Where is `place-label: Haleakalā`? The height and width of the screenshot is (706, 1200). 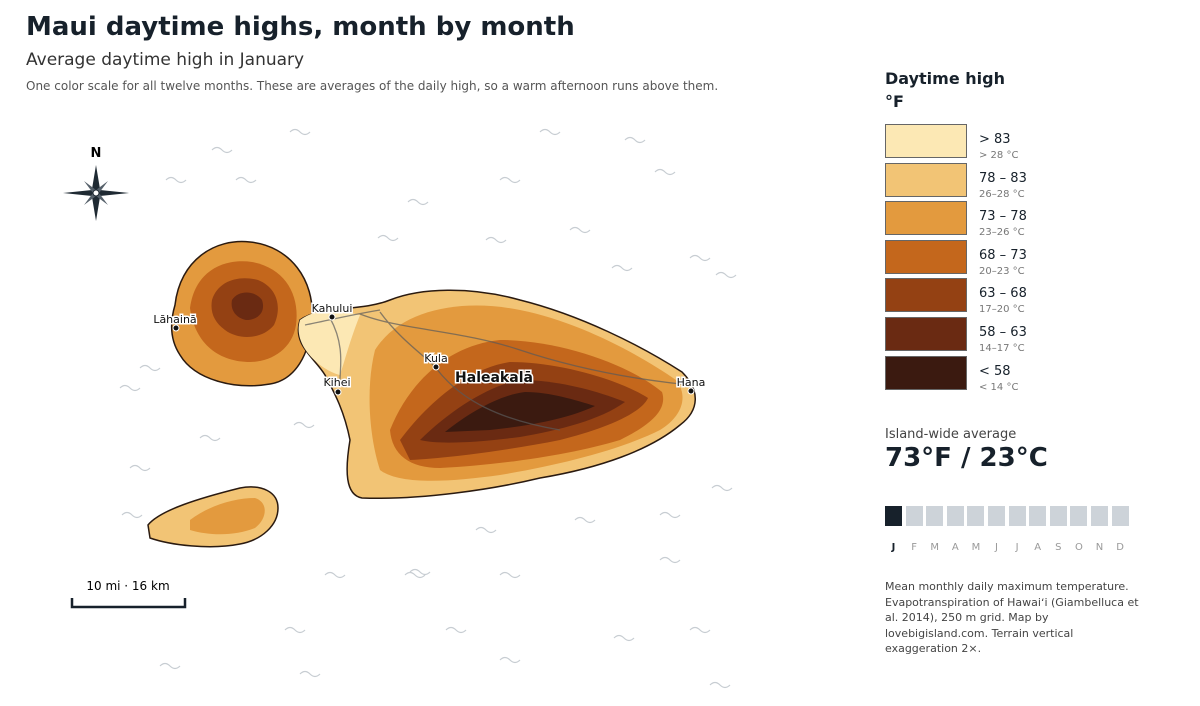
place-label: Haleakalā is located at coordinates (494, 378).